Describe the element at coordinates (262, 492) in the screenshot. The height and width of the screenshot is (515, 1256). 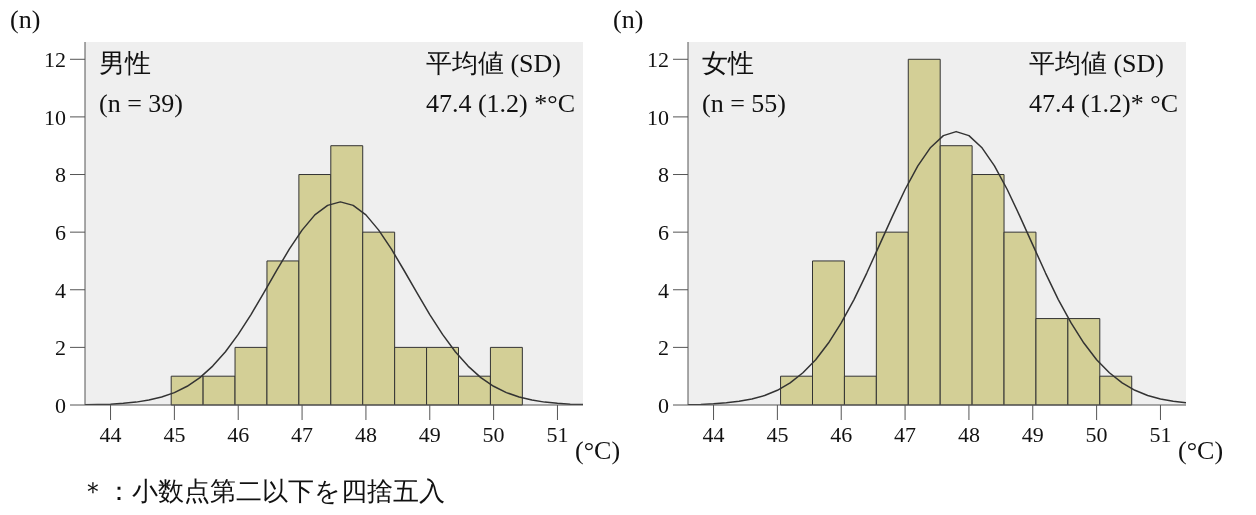
I see `text: ＊：小数点第二以下を四捨五入` at that location.